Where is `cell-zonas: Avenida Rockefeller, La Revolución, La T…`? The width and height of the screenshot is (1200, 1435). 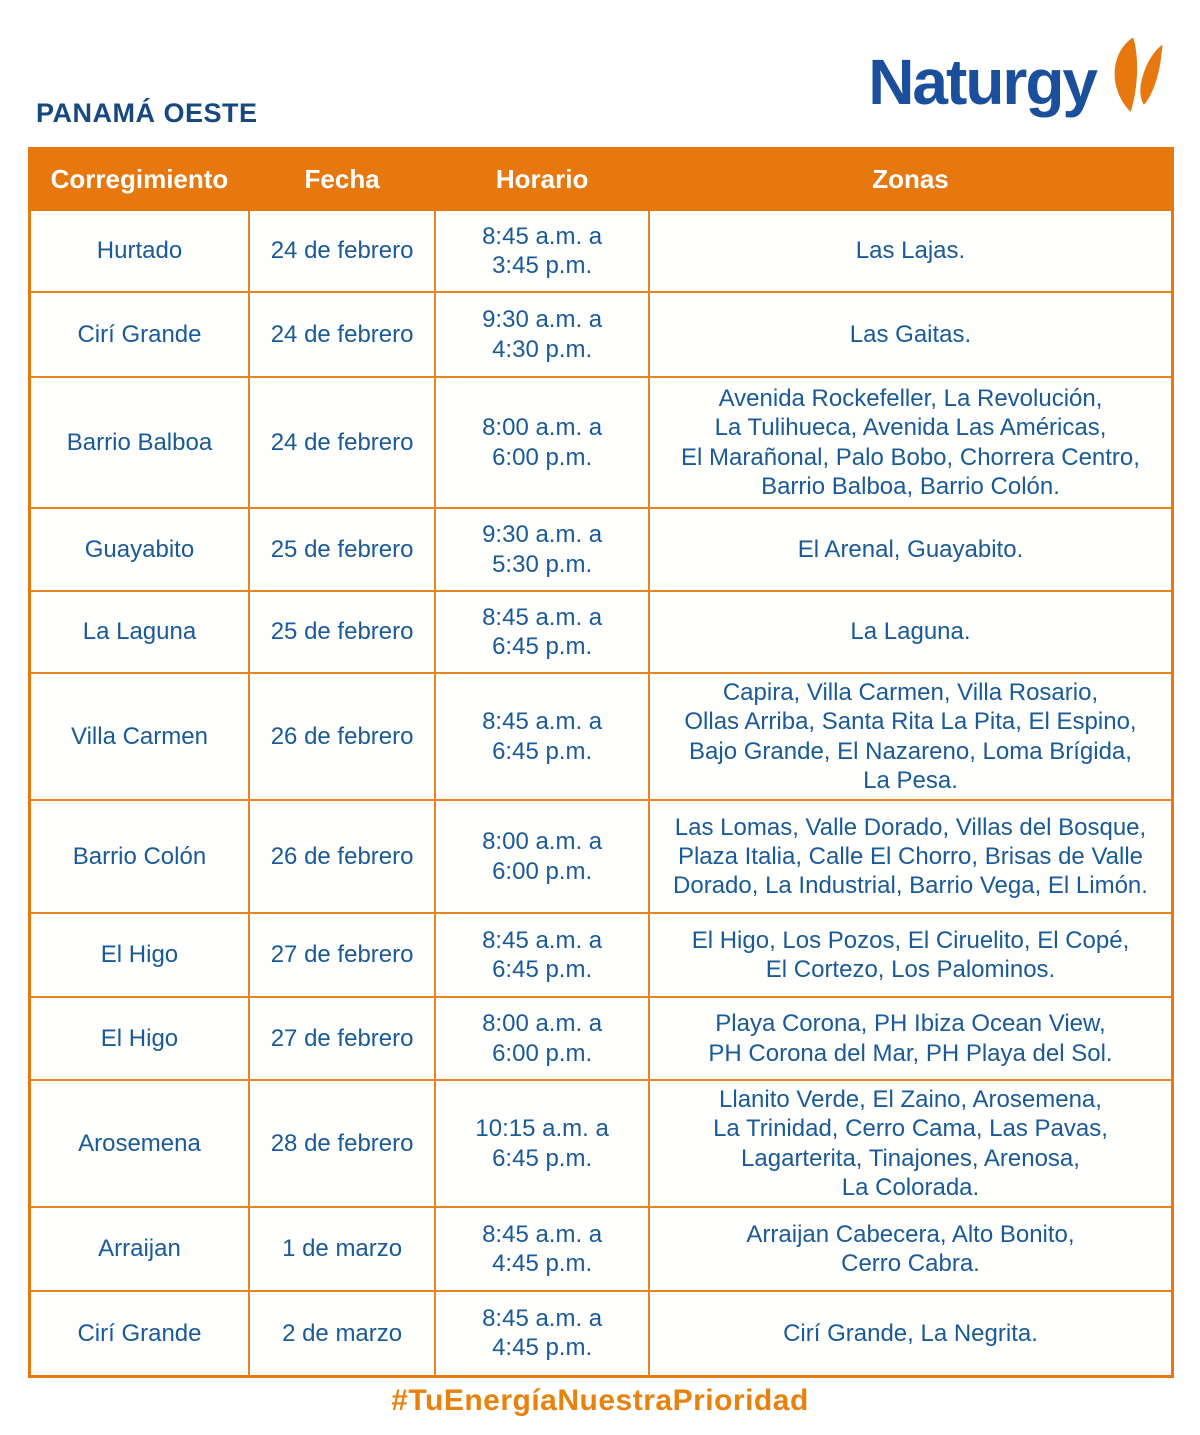 cell-zonas: Avenida Rockefeller, La Revolución, La T… is located at coordinates (910, 442).